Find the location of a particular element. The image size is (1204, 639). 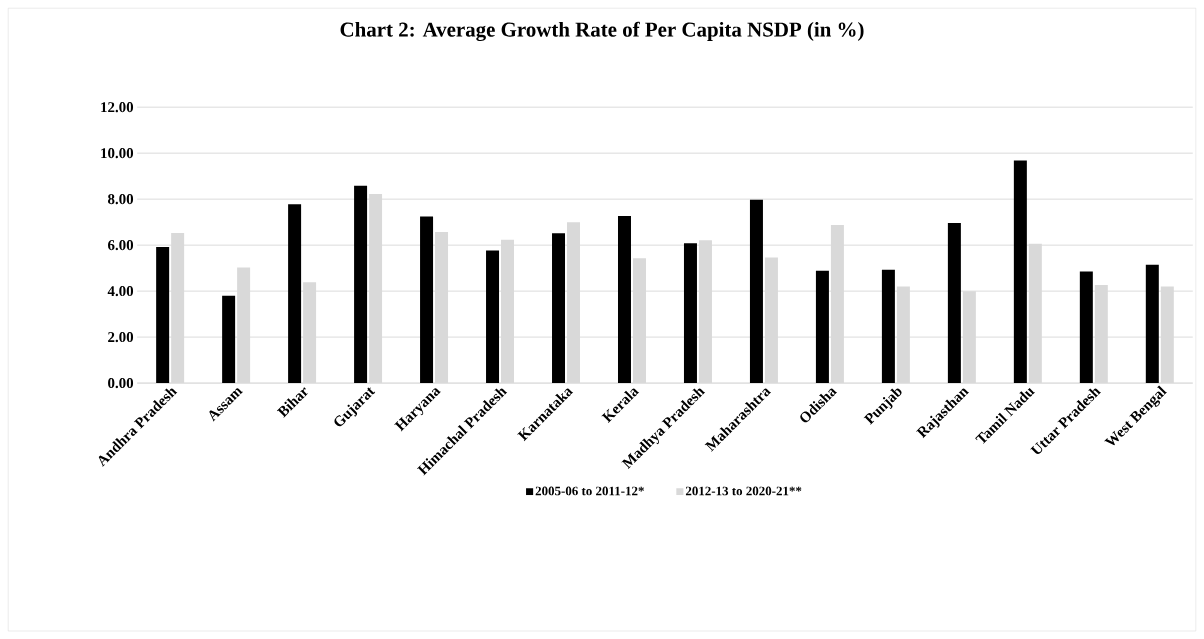

chart-title: Chart 2: Average Growth Rate of Per Capita NSDP (in %) is located at coordinates (602, 31).